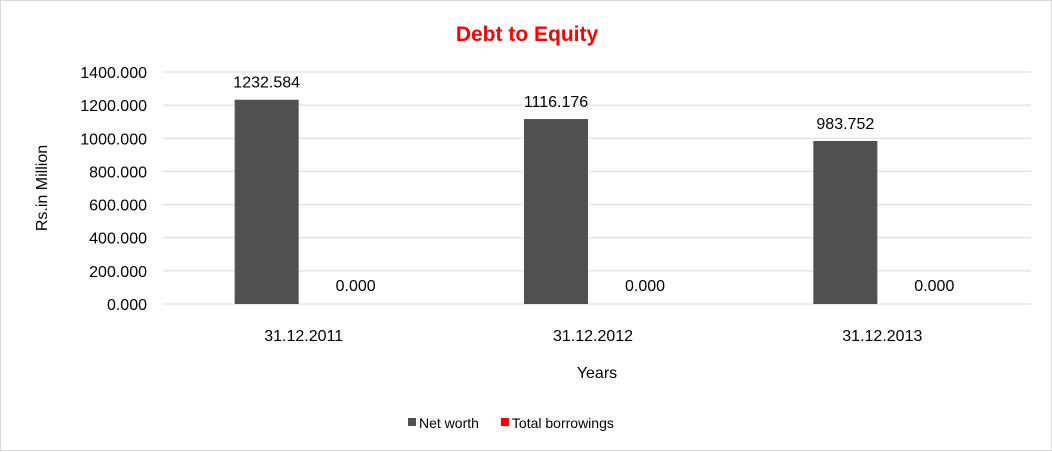 This screenshot has height=452, width=1052. What do you see at coordinates (563, 423) in the screenshot?
I see `legend-label: Total borrowings` at bounding box center [563, 423].